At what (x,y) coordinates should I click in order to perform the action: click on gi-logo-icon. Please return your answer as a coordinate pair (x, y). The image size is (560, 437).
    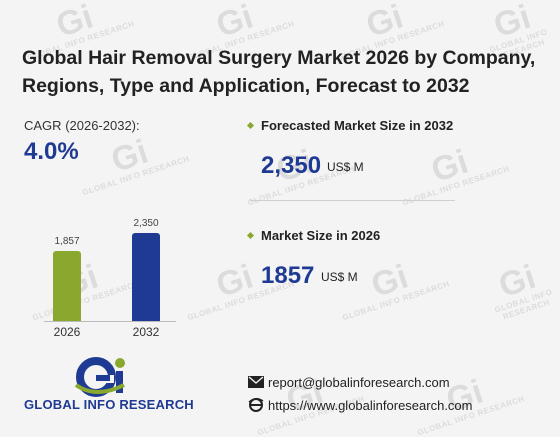
    Looking at the image, I should click on (99, 377).